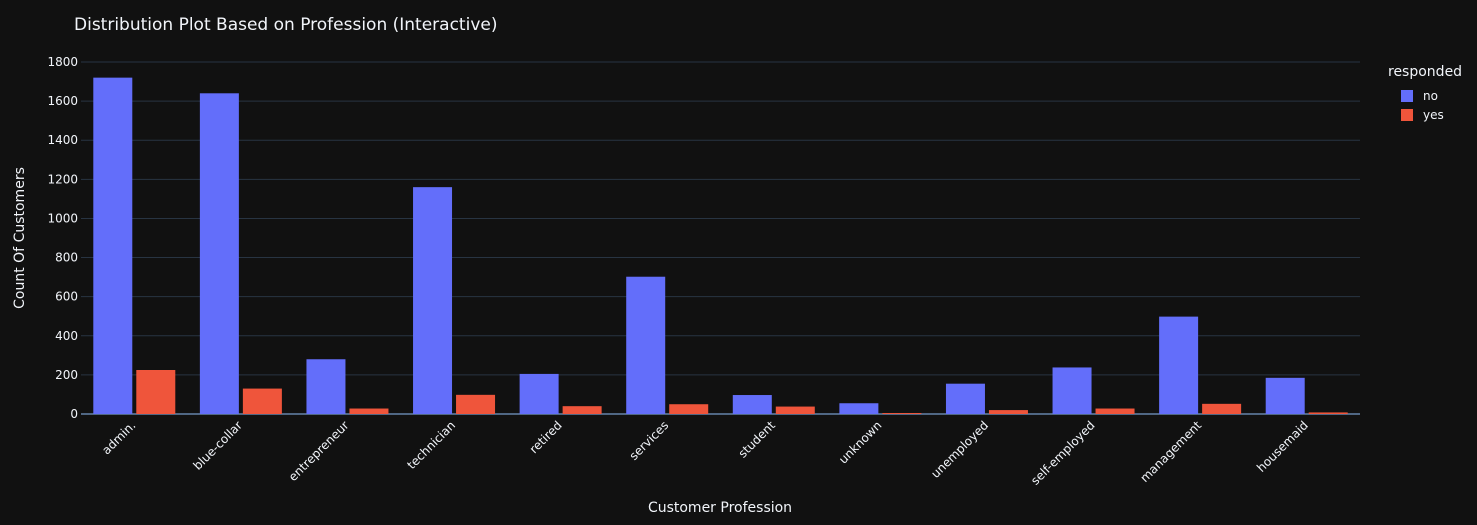 The width and height of the screenshot is (1477, 525). I want to click on bar-no-unemployed, so click(965, 398).